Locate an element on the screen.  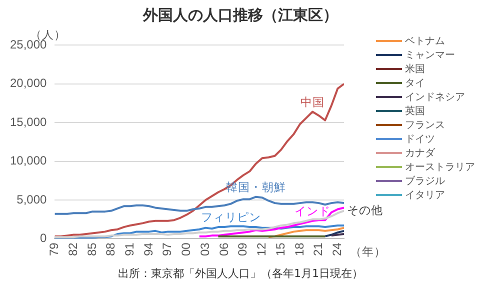
annotation: その他 is located at coordinates (365, 209).